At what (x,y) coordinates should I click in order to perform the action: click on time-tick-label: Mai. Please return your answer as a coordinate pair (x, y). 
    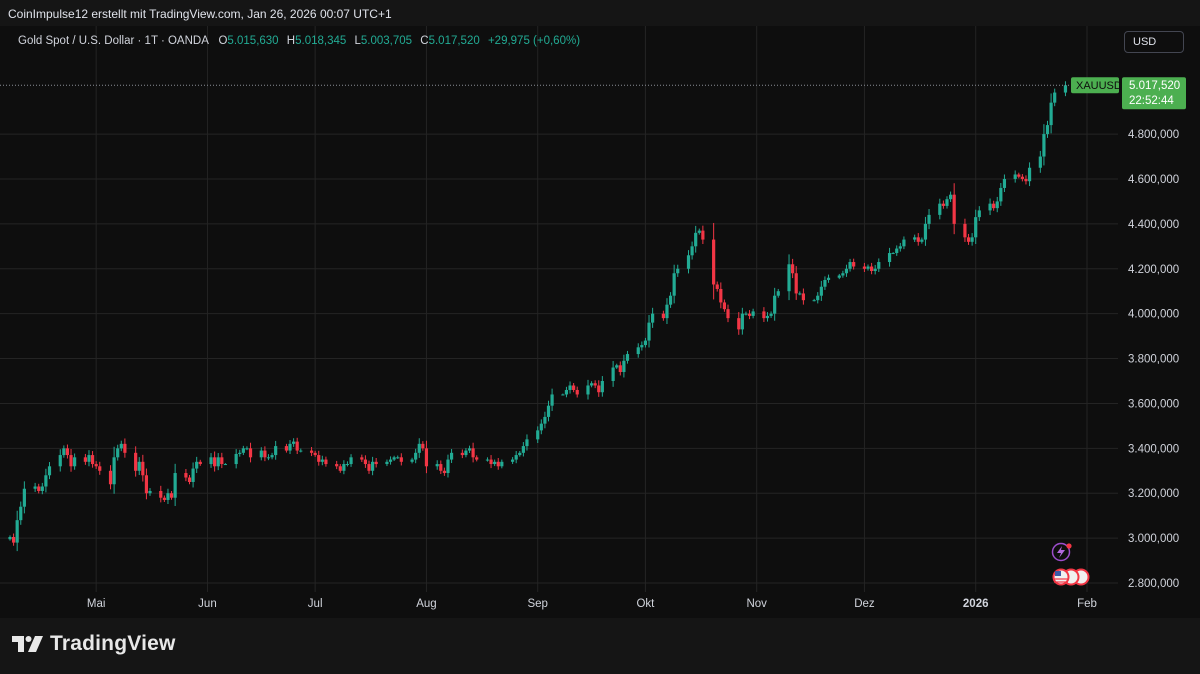
    Looking at the image, I should click on (96, 604).